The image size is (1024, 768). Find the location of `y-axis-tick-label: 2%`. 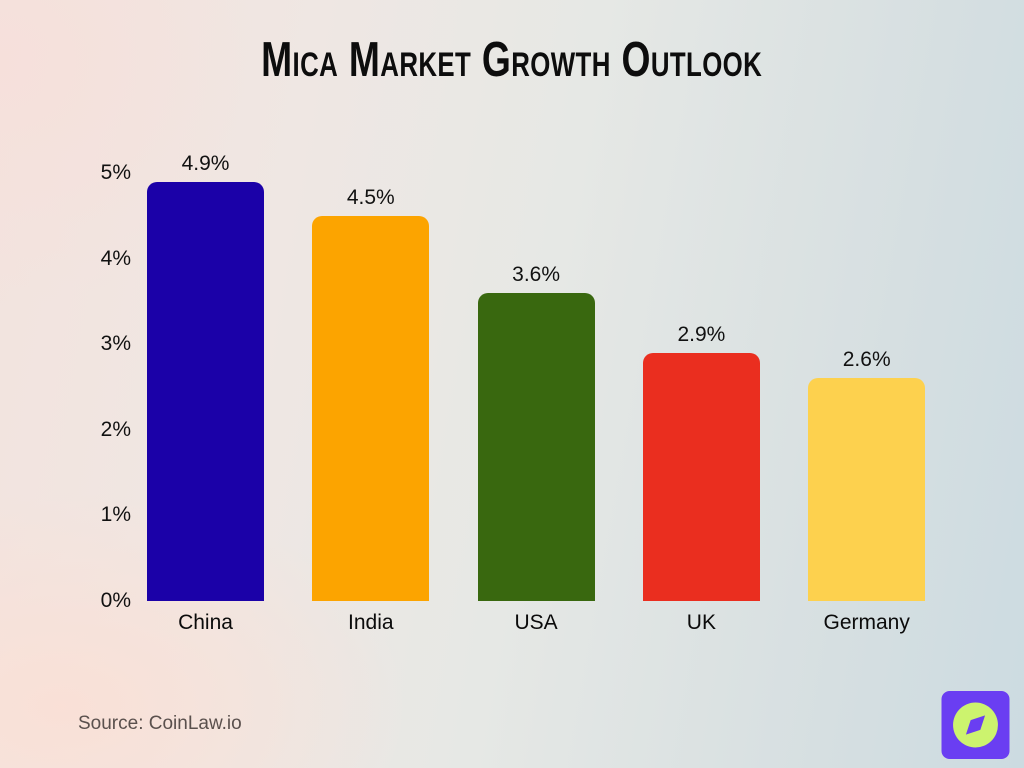

y-axis-tick-label: 2% is located at coordinates (115, 429).